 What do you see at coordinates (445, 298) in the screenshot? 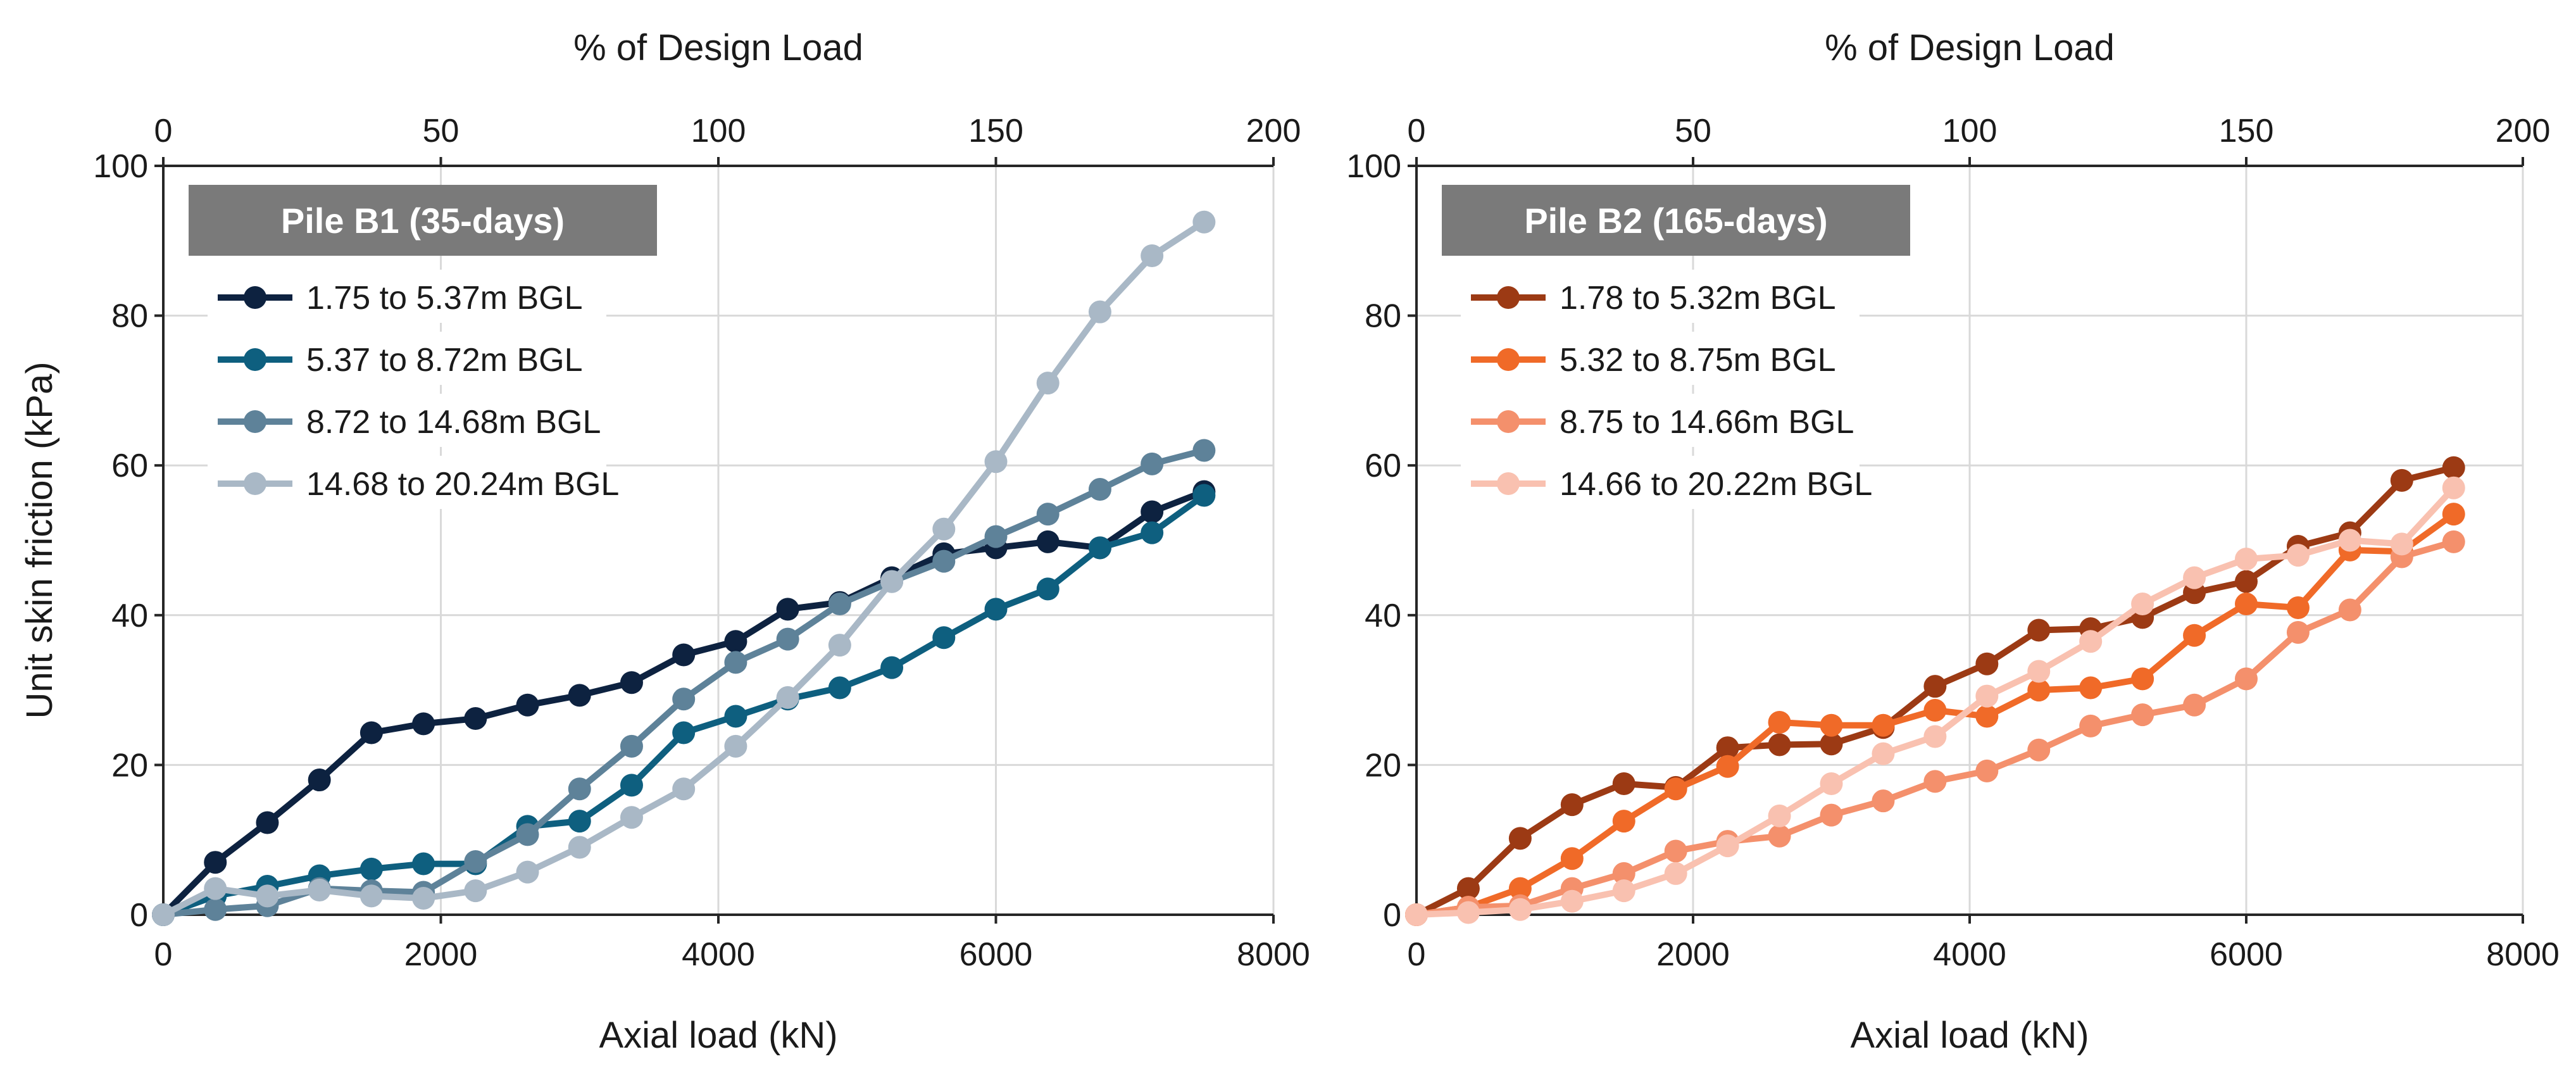
I see `legend-label: 1.75 to 5.37m BGL` at bounding box center [445, 298].